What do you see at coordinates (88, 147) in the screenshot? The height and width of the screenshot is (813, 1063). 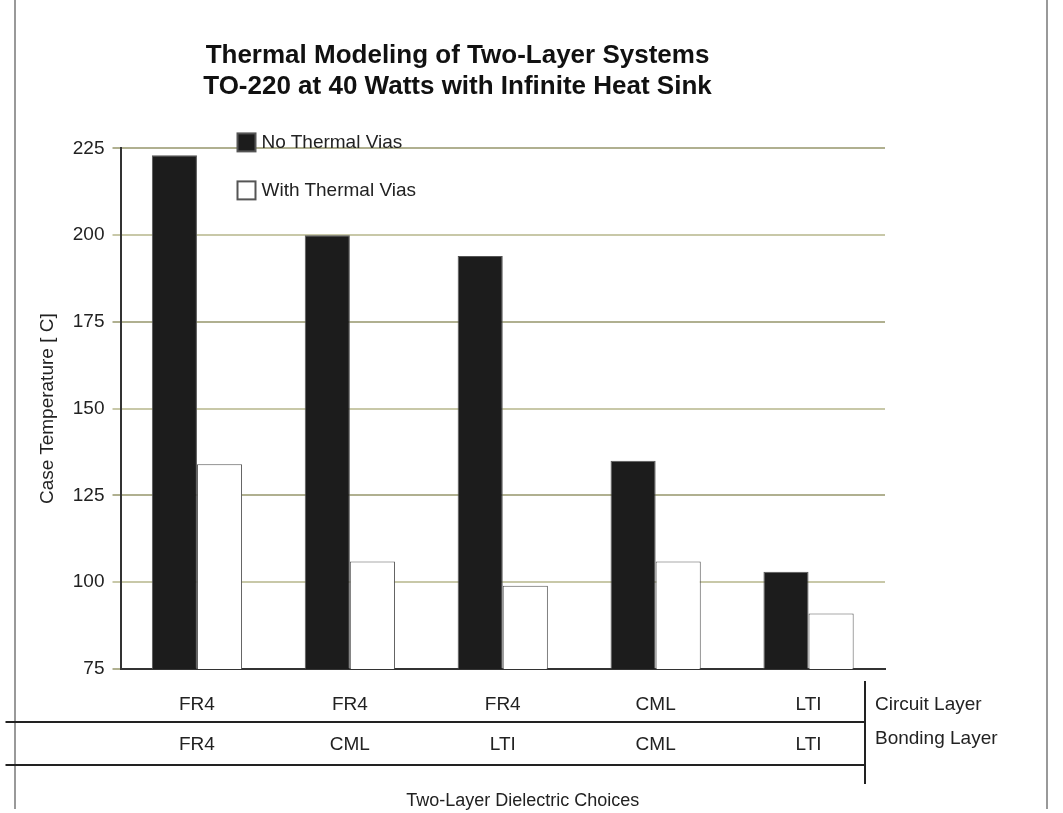 I see `y-tick-label: 225` at bounding box center [88, 147].